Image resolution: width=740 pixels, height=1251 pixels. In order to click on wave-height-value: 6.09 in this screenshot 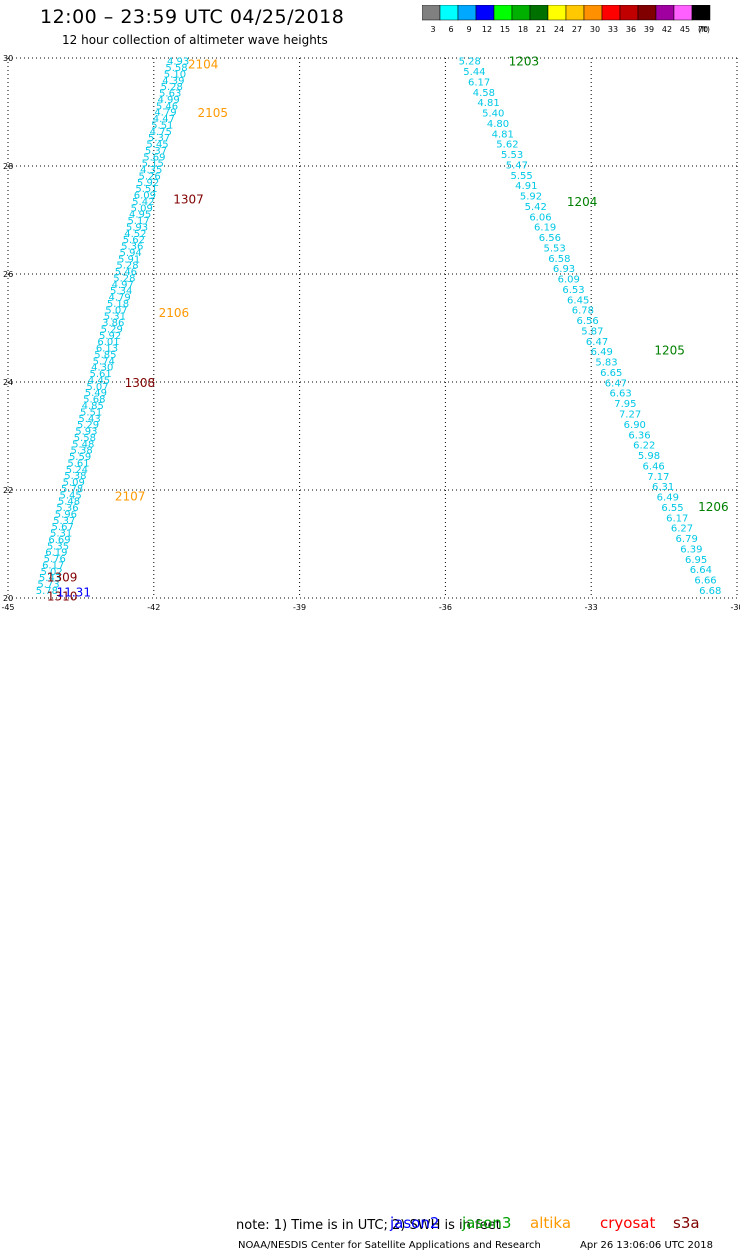, I will do `click(569, 280)`.